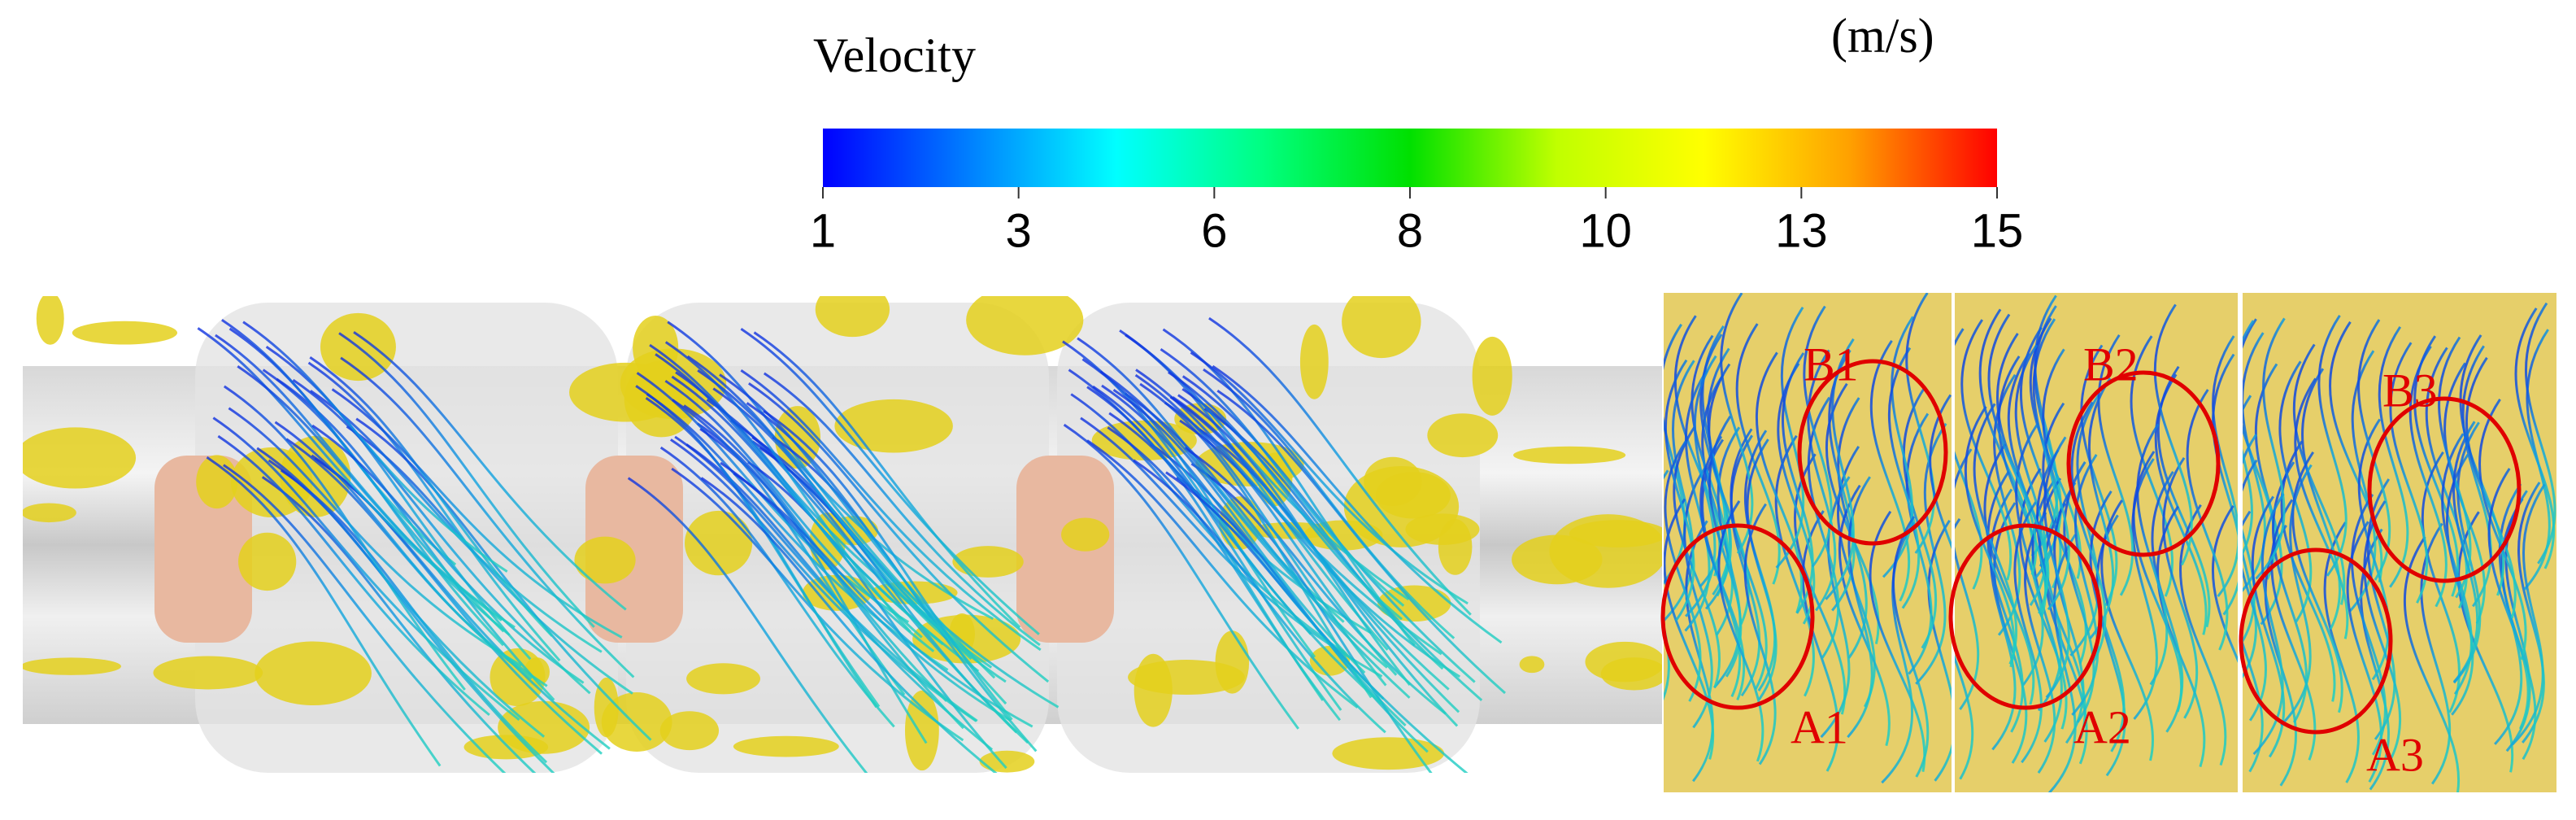  Describe the element at coordinates (2395, 754) in the screenshot. I see `region-label: A3` at that location.